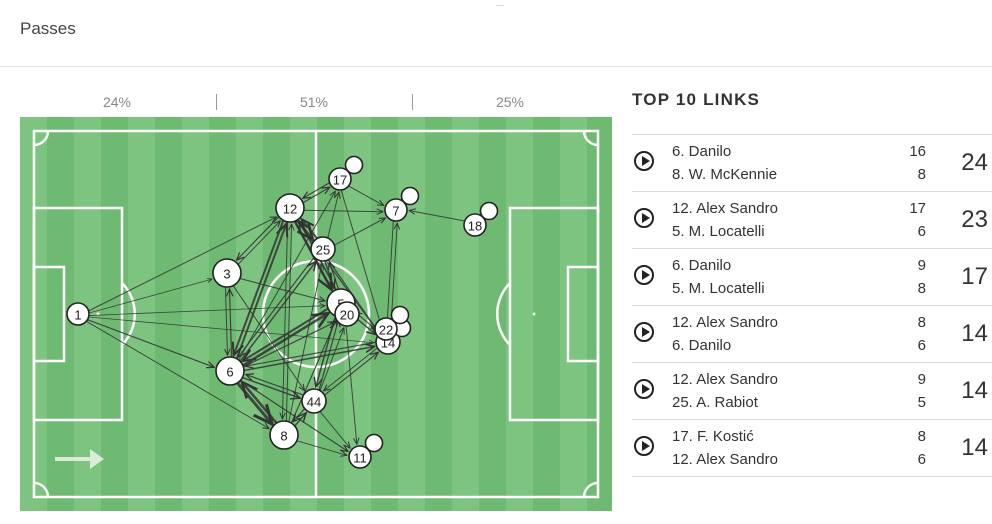 The height and width of the screenshot is (524, 992). I want to click on link-player-b: 6. Danilo, so click(702, 345).